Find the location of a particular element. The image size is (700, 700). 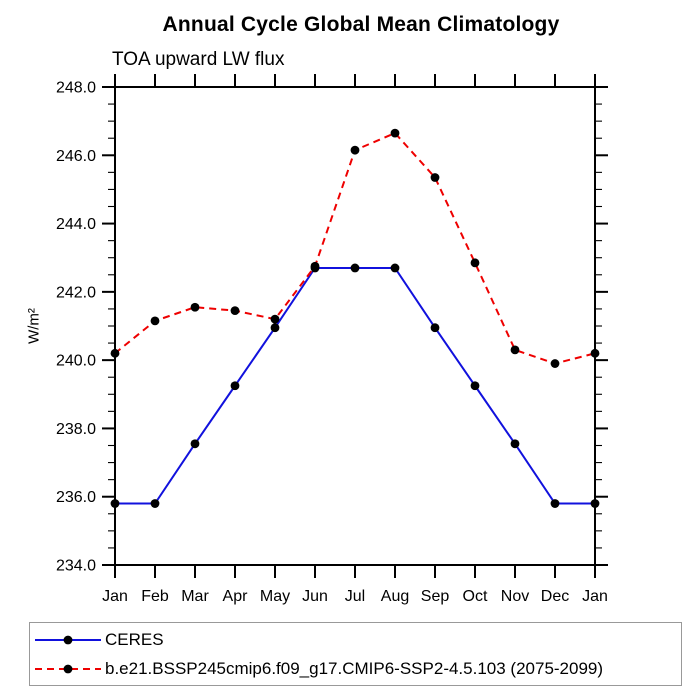

legend-label-ceres: CERES is located at coordinates (134, 639).